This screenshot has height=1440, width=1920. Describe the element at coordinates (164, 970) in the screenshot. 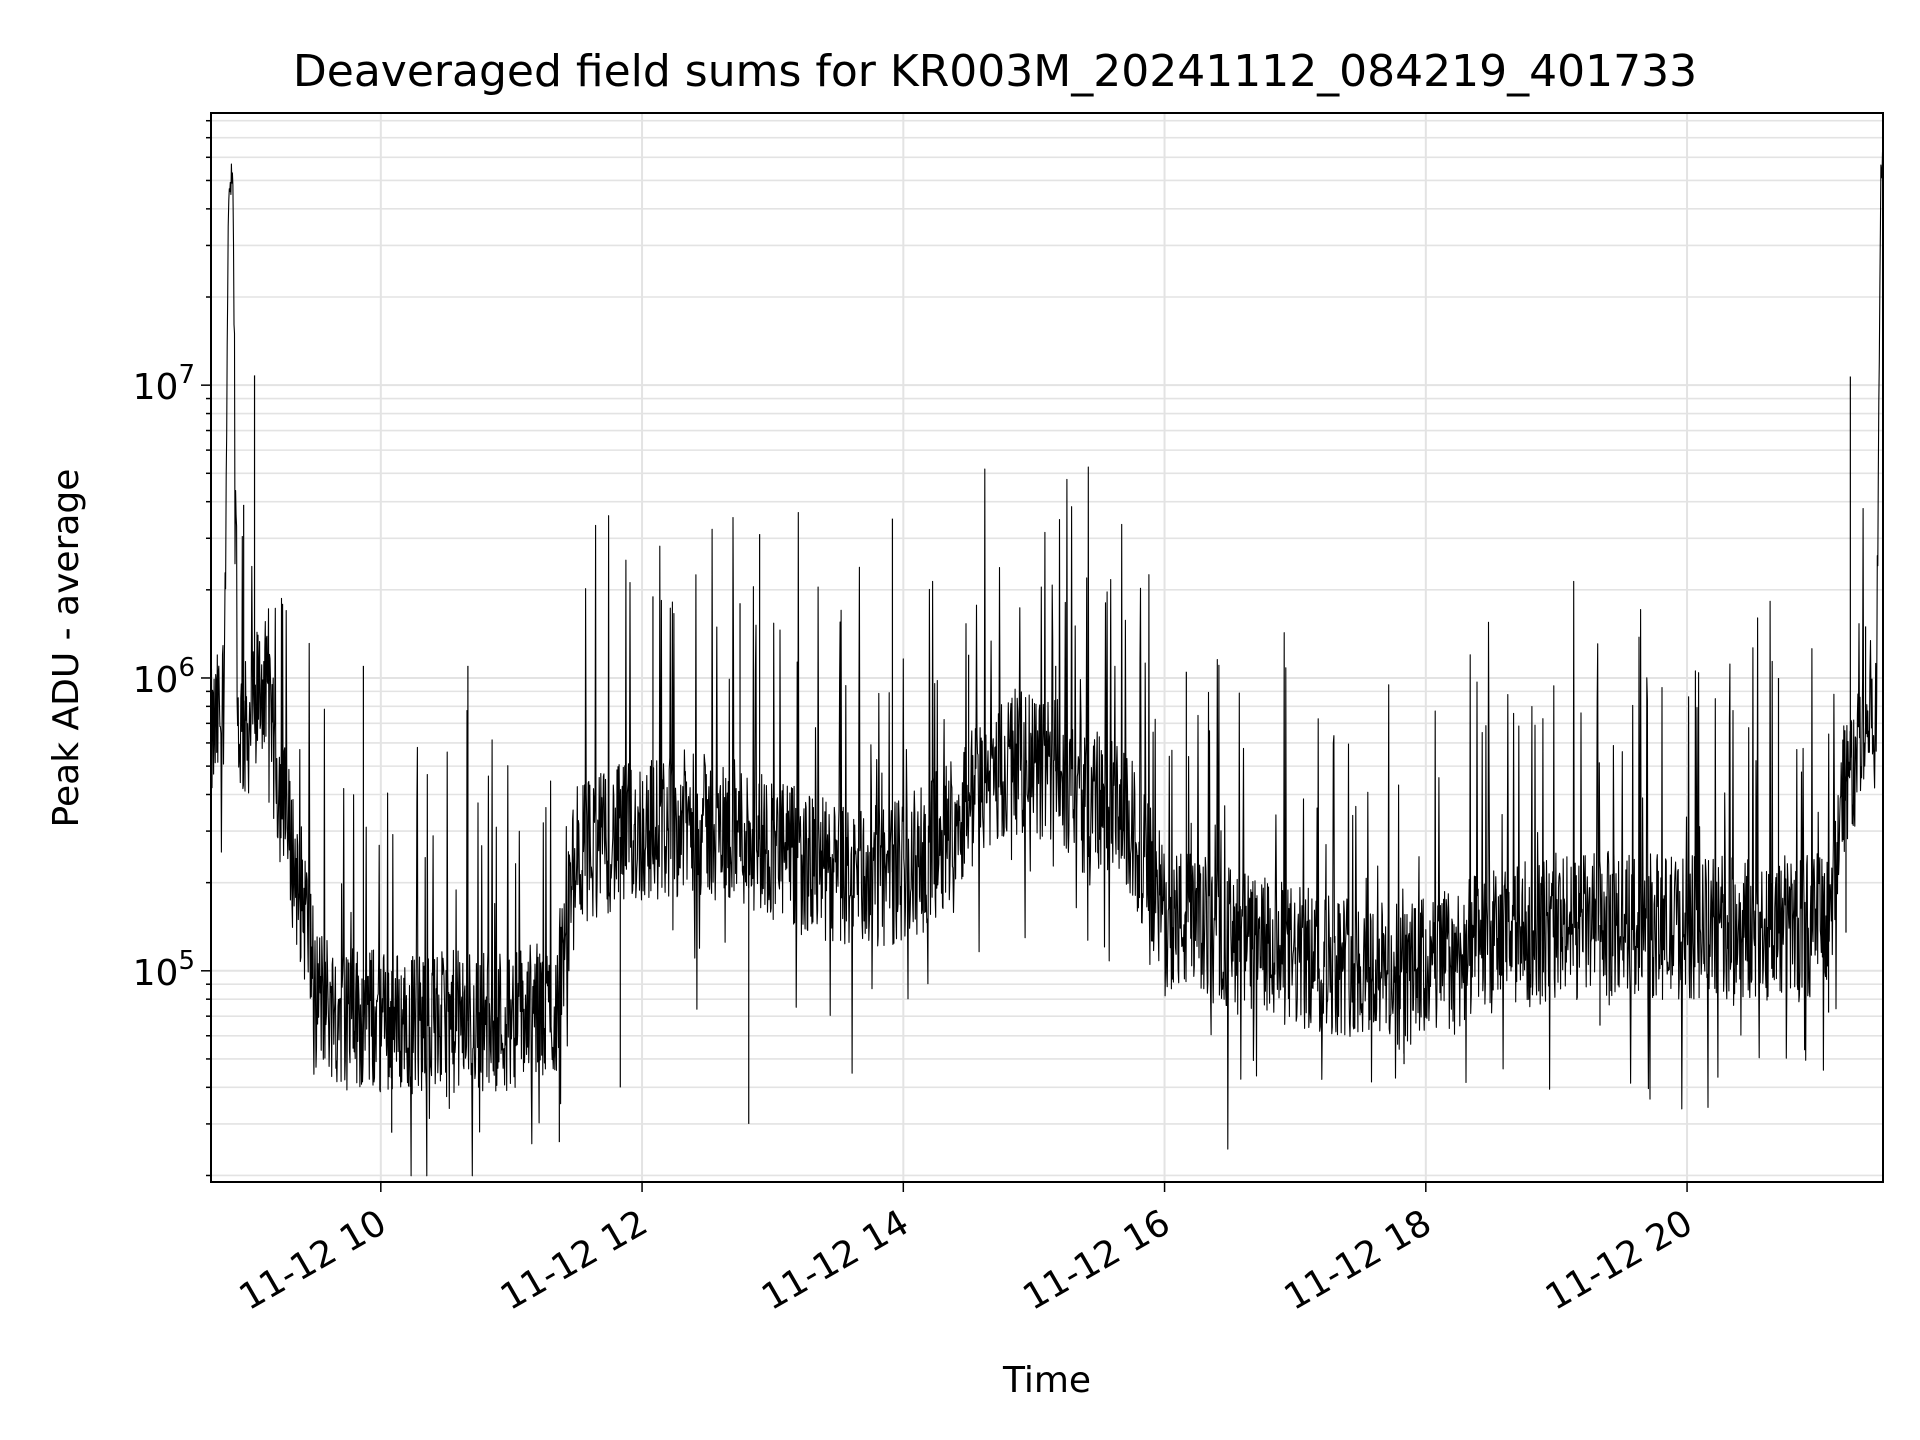

I see `y-tick-label: 10⁵` at that location.